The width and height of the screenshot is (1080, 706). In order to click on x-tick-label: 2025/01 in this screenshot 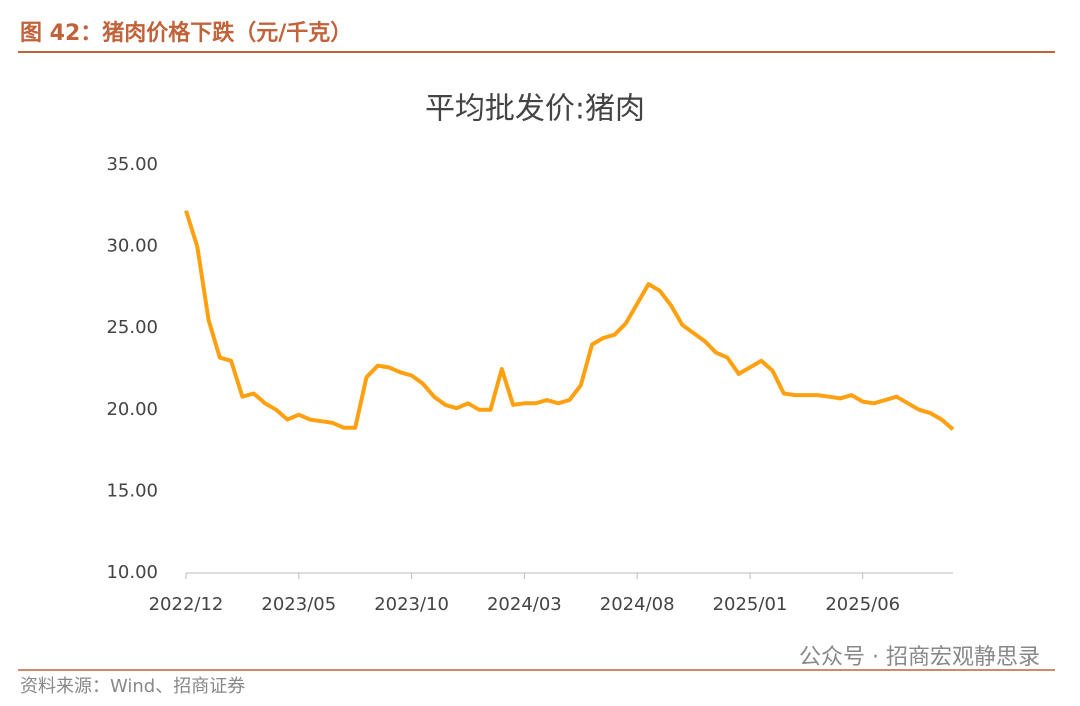, I will do `click(750, 604)`.